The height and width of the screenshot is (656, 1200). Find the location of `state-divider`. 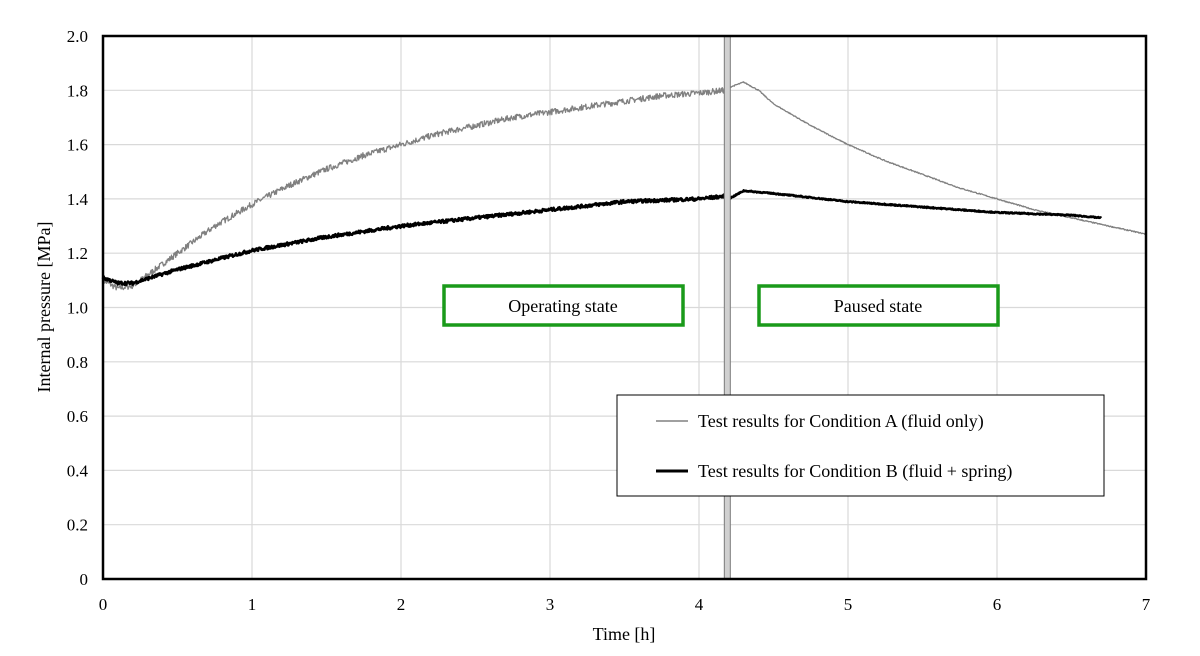

state-divider is located at coordinates (727, 307).